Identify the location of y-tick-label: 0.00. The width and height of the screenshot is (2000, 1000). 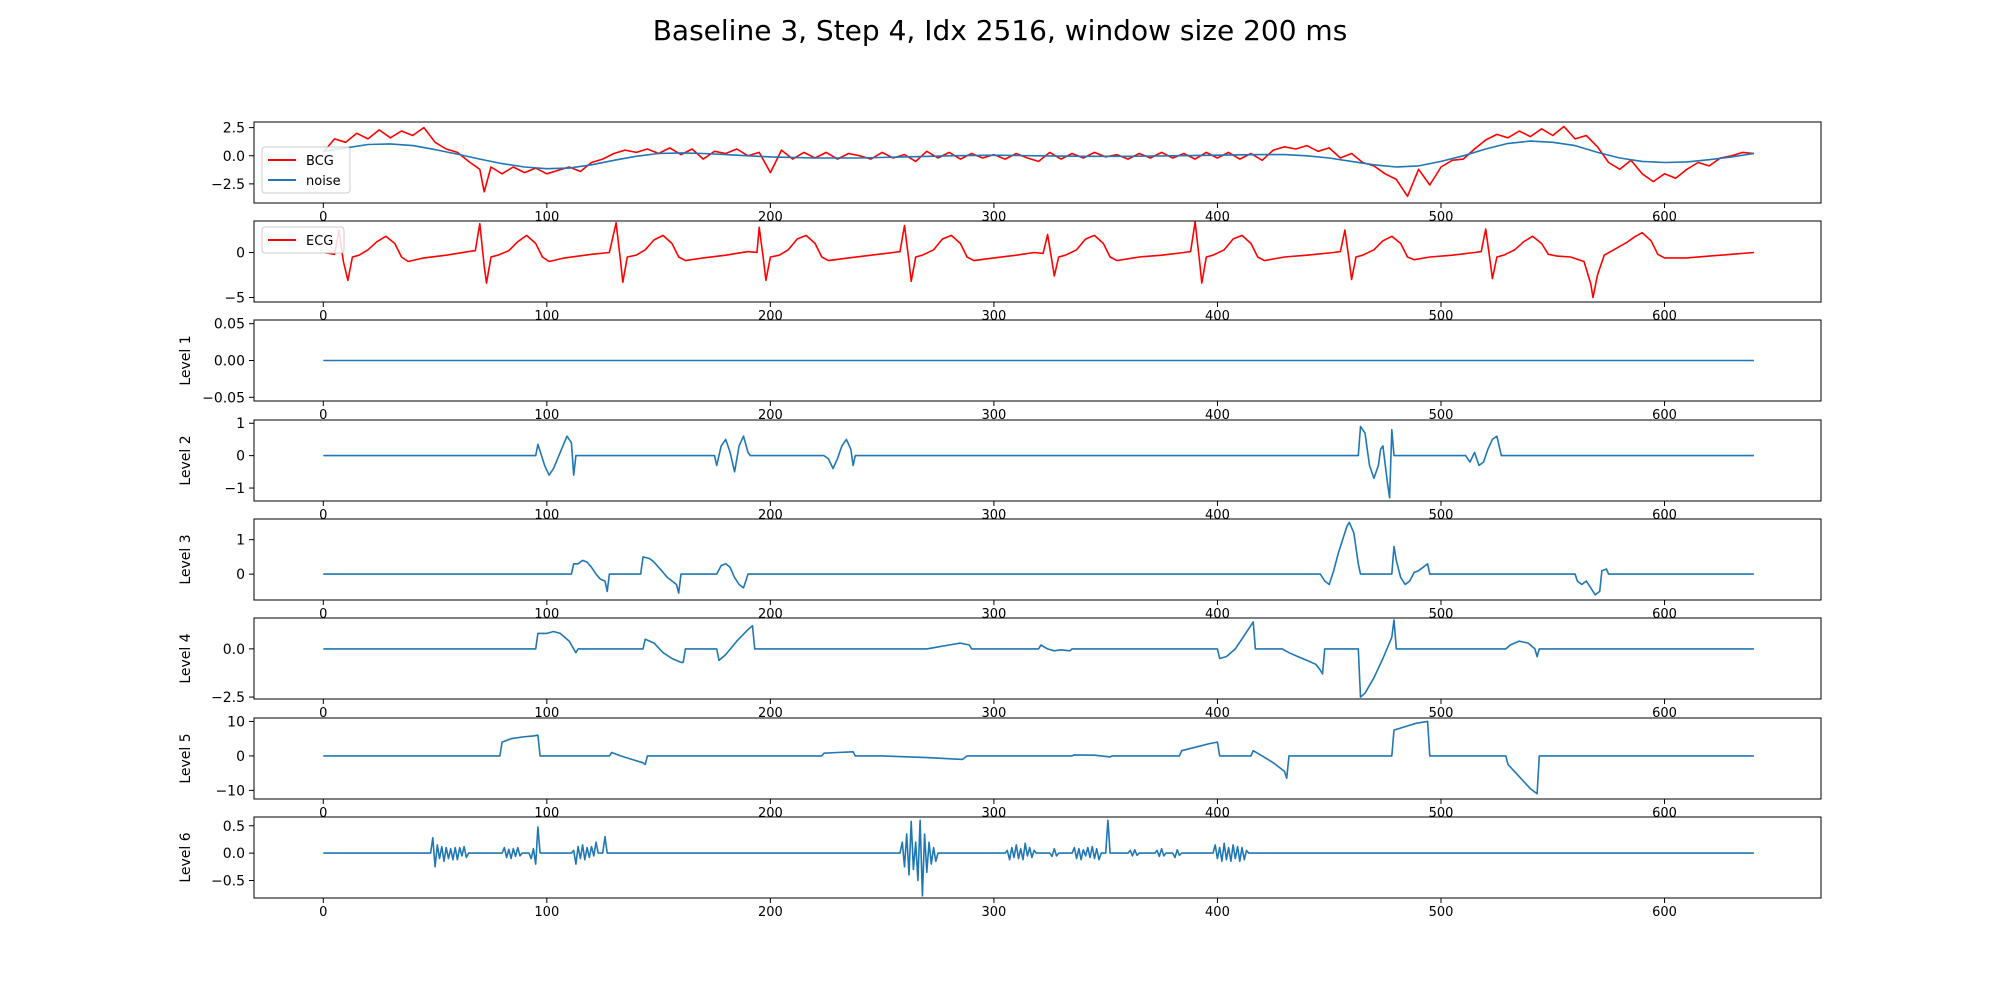
(229, 362).